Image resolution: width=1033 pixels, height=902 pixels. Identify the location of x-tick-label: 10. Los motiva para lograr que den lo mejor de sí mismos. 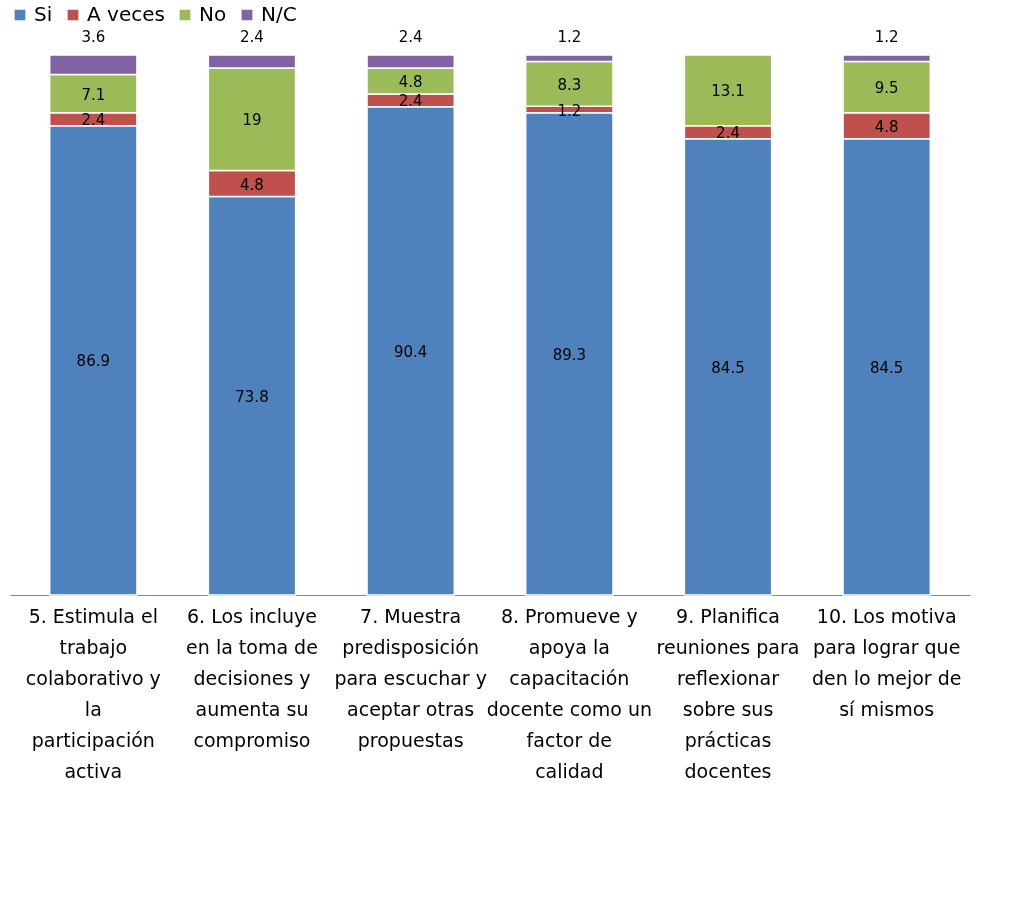
(886, 662).